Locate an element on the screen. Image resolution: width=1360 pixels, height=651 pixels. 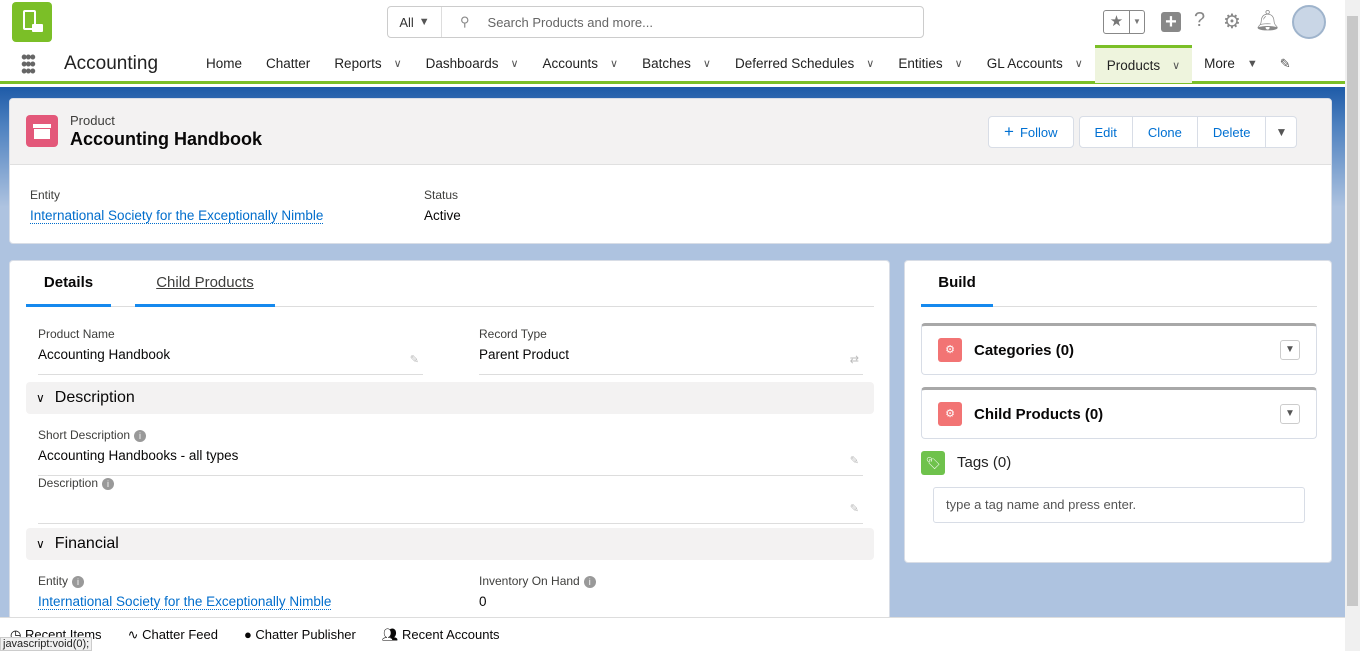
nav-more: More ▼ is located at coordinates (1231, 64).